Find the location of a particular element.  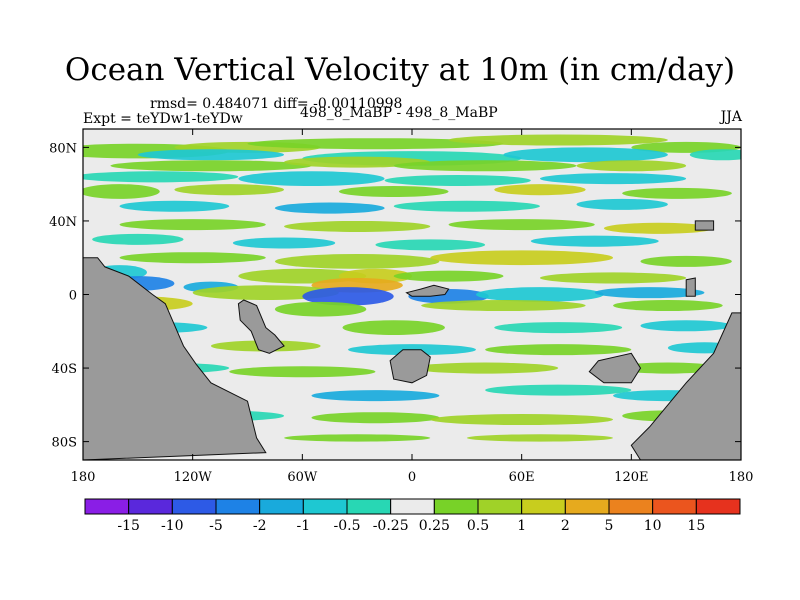

colorbar-label: 15 is located at coordinates (696, 526).